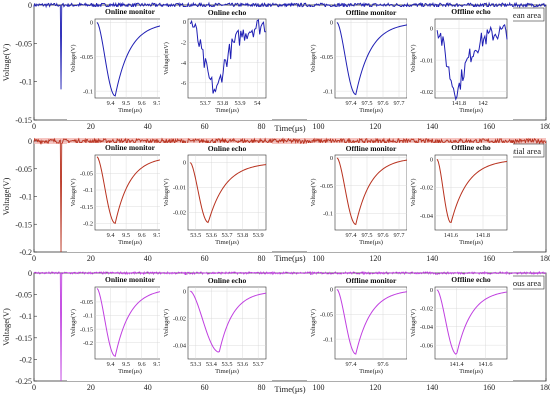 The width and height of the screenshot is (550, 403). I want to click on inset-y-axis-label: Voltage(mV), so click(166, 58).